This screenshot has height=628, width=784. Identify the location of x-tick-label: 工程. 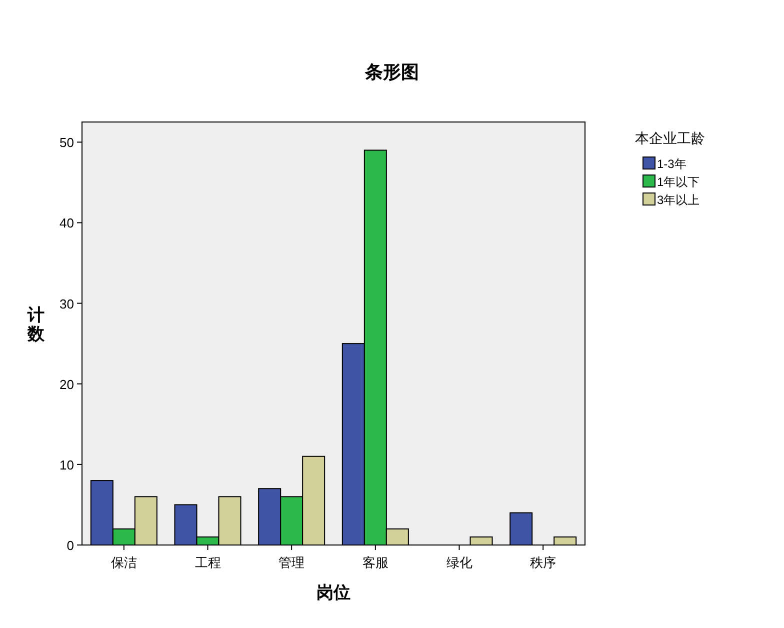
(207, 562).